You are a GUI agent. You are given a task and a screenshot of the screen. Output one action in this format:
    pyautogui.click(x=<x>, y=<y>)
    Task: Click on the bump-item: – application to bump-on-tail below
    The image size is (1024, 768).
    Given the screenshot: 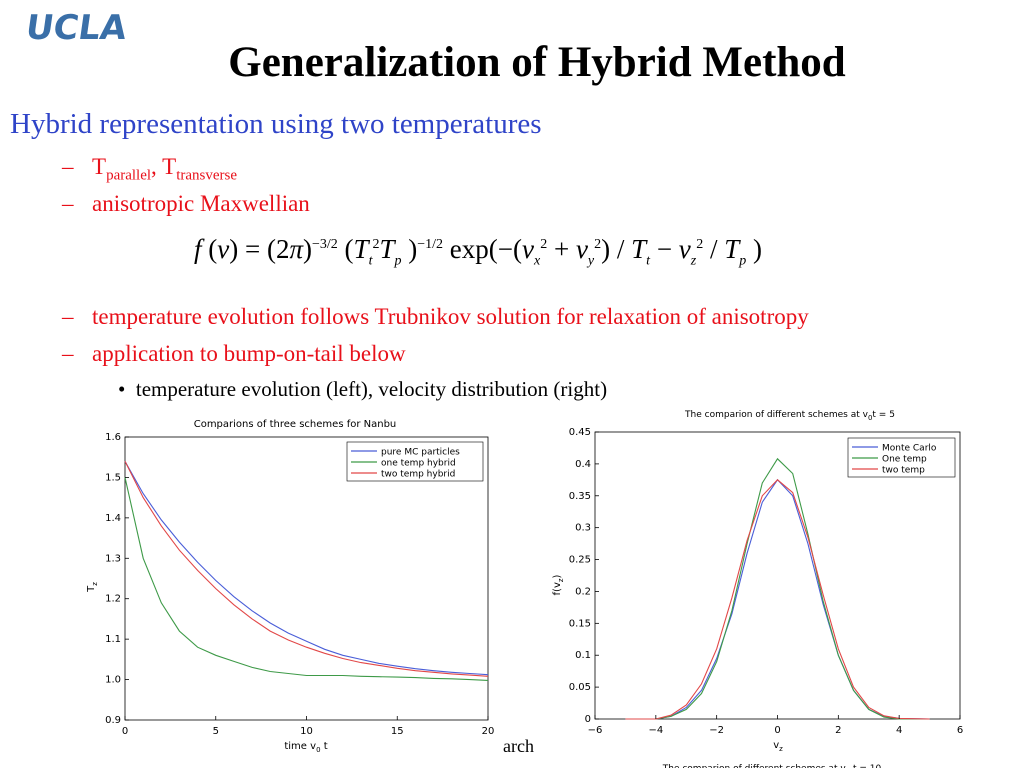 What is the action you would take?
    pyautogui.click(x=234, y=353)
    